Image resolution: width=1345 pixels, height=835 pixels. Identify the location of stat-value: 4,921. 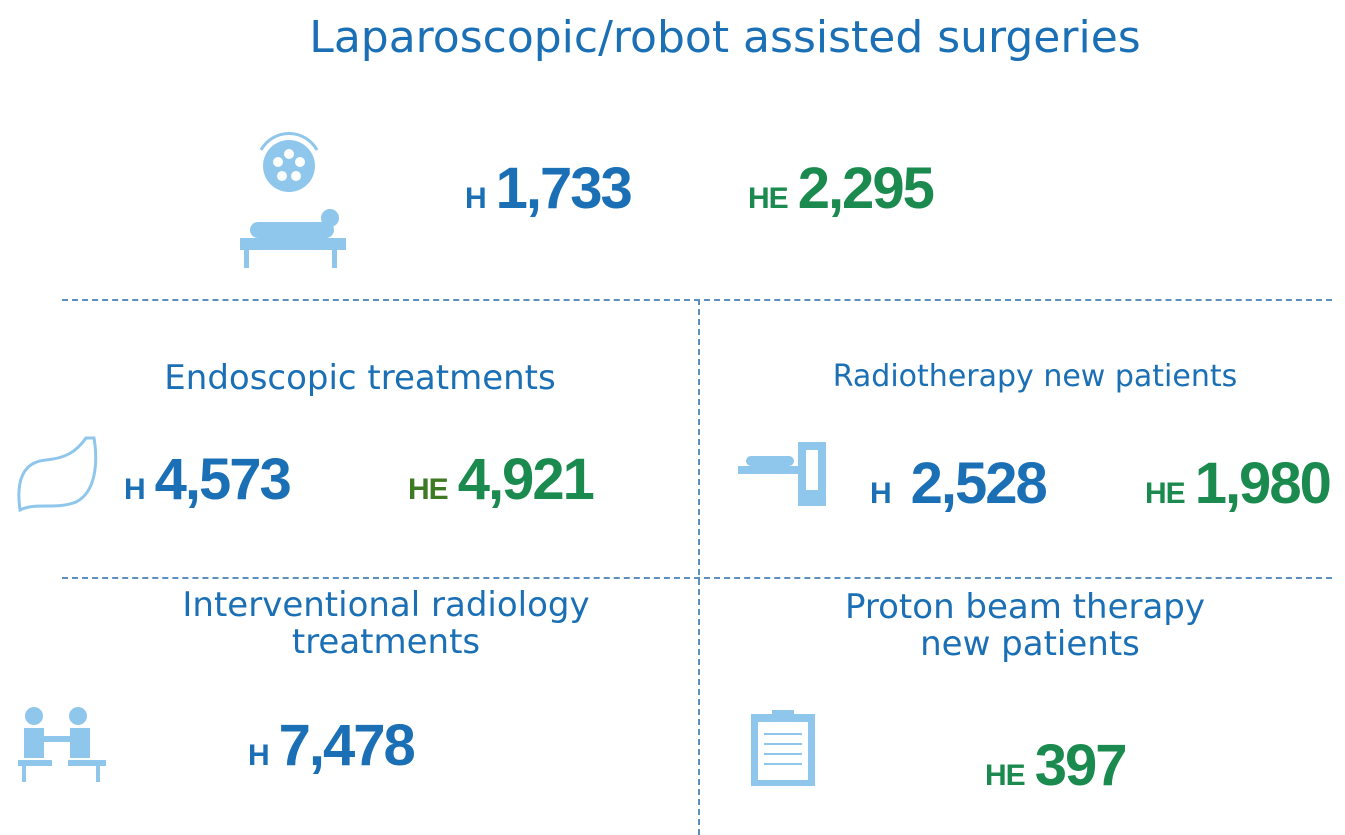
(526, 479).